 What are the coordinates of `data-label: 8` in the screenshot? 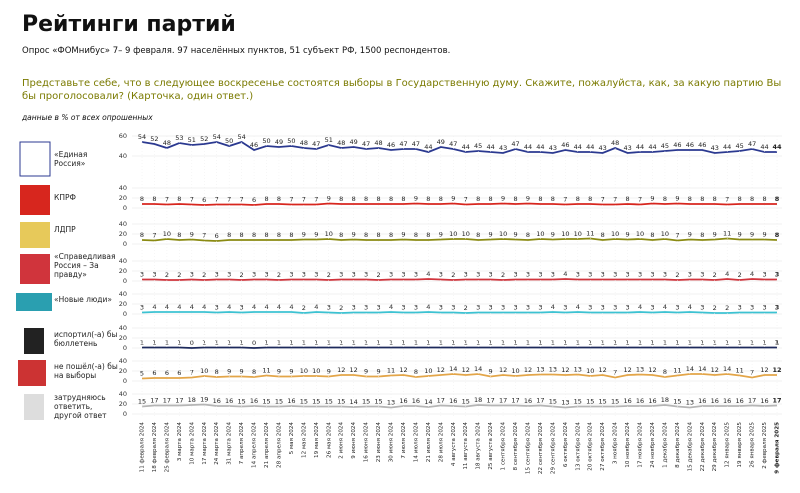 It's located at (665, 372).